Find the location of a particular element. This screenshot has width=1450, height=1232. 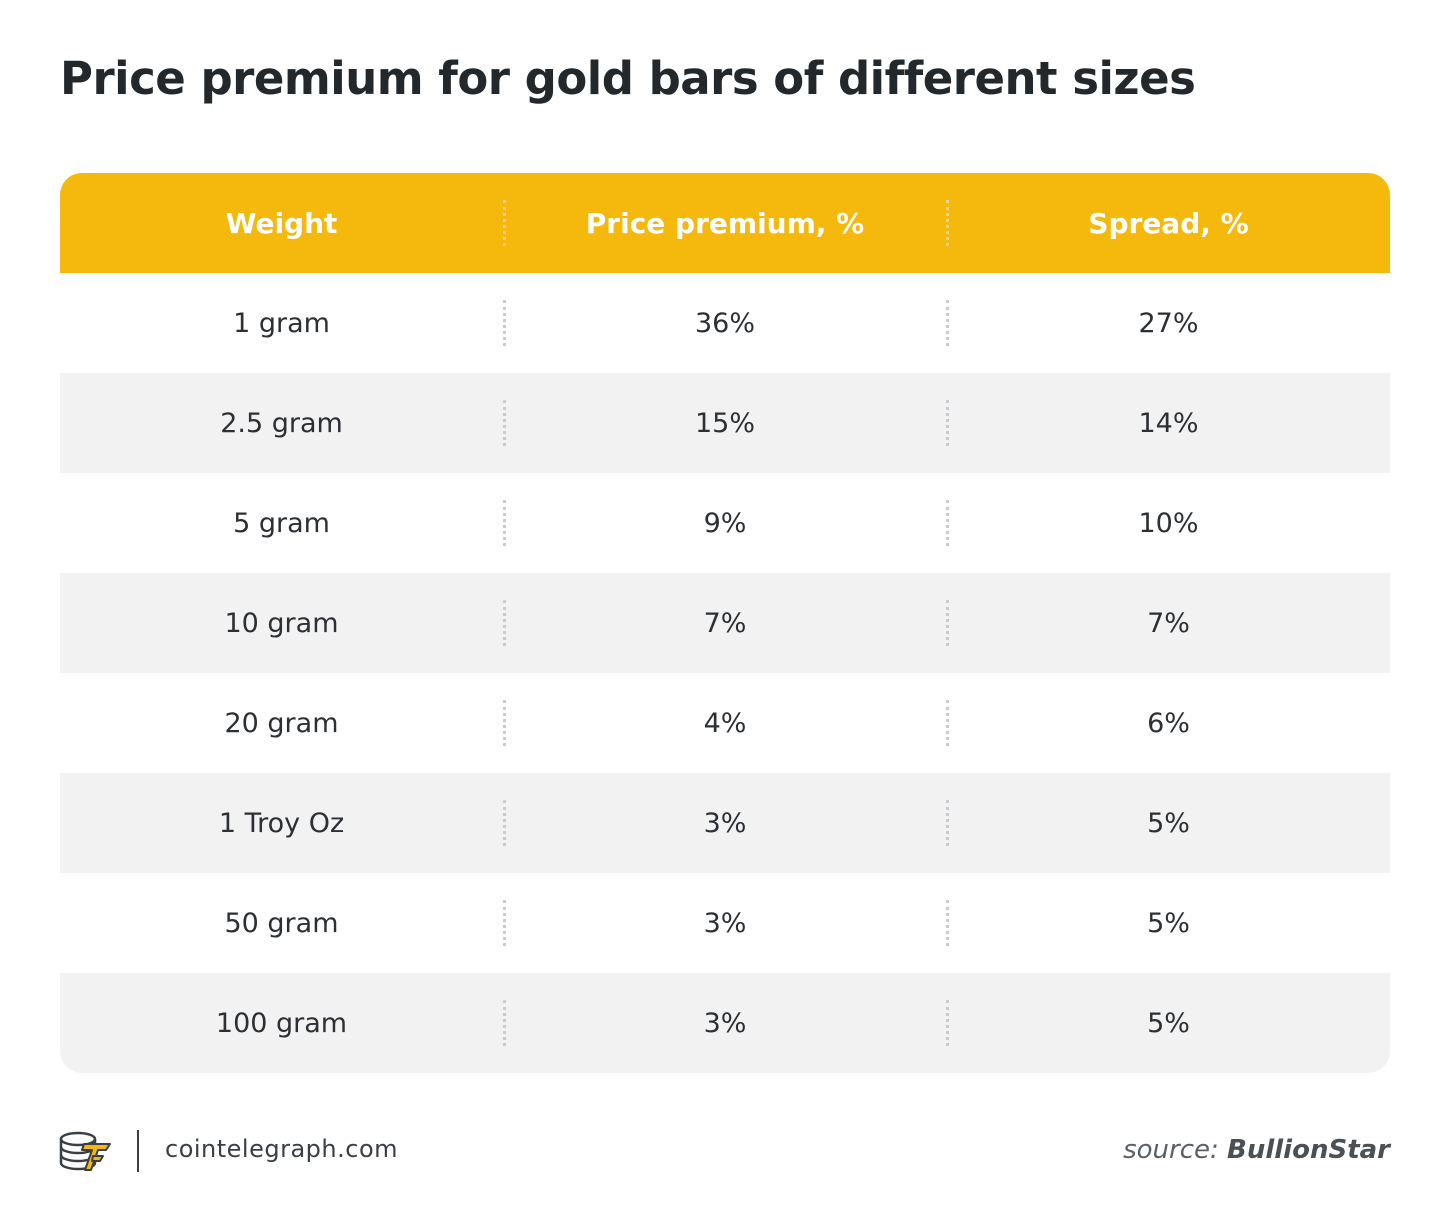

cell-spread: 10% is located at coordinates (1168, 523).